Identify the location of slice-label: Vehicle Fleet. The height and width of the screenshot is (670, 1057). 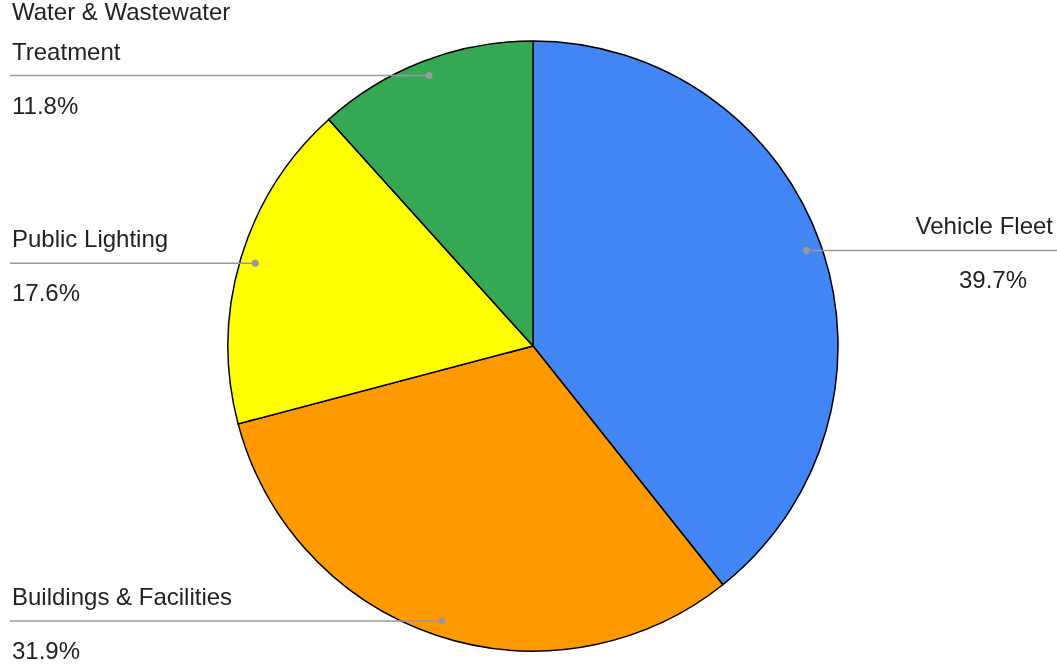
(984, 226).